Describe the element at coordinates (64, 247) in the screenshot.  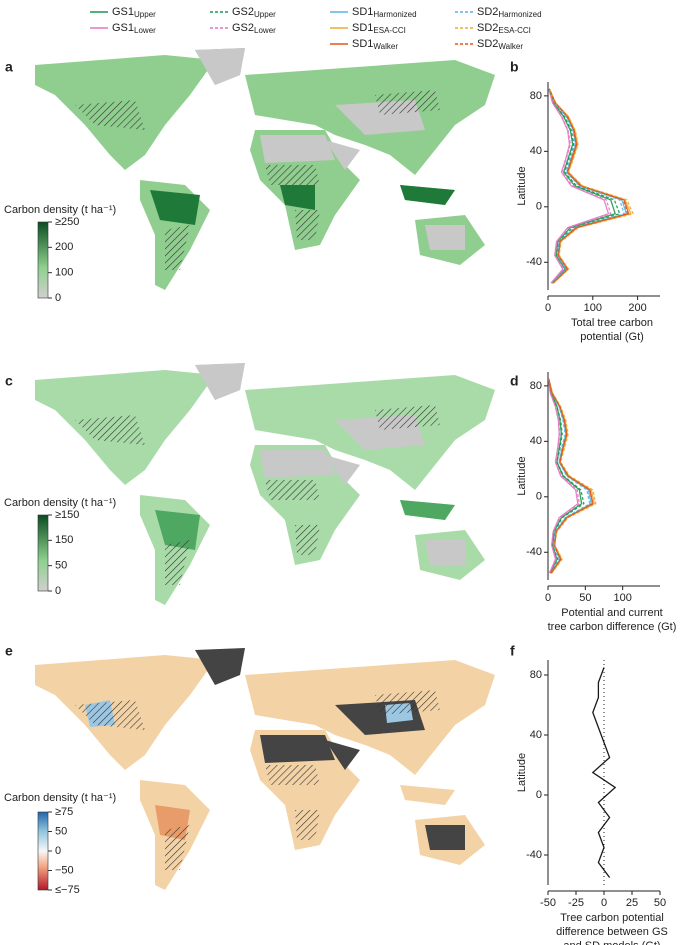
I see `colorbar-label: 200` at that location.